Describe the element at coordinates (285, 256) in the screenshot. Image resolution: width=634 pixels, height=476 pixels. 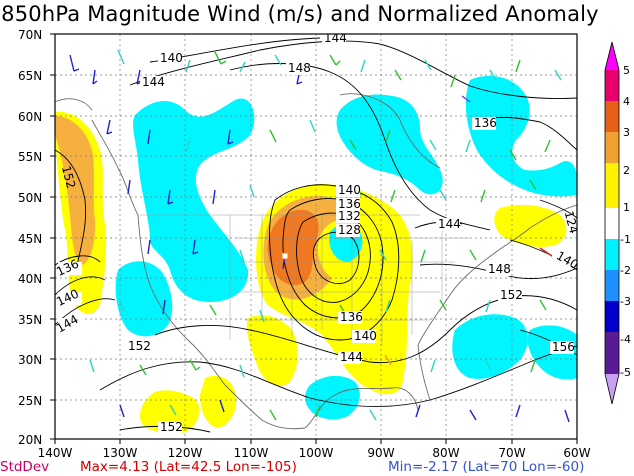
I see `max-marker` at that location.